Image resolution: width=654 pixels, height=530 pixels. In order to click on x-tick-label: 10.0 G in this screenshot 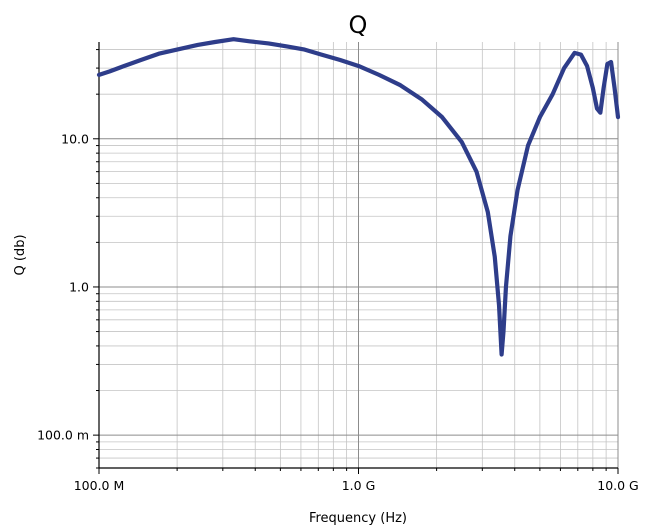, I will do `click(618, 485)`.